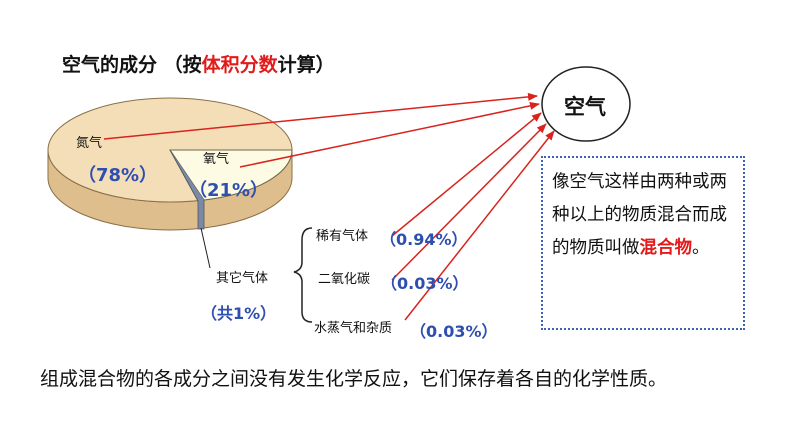 The height and width of the screenshot is (447, 794). I want to click on definition-highlight: 混合物, so click(666, 248).